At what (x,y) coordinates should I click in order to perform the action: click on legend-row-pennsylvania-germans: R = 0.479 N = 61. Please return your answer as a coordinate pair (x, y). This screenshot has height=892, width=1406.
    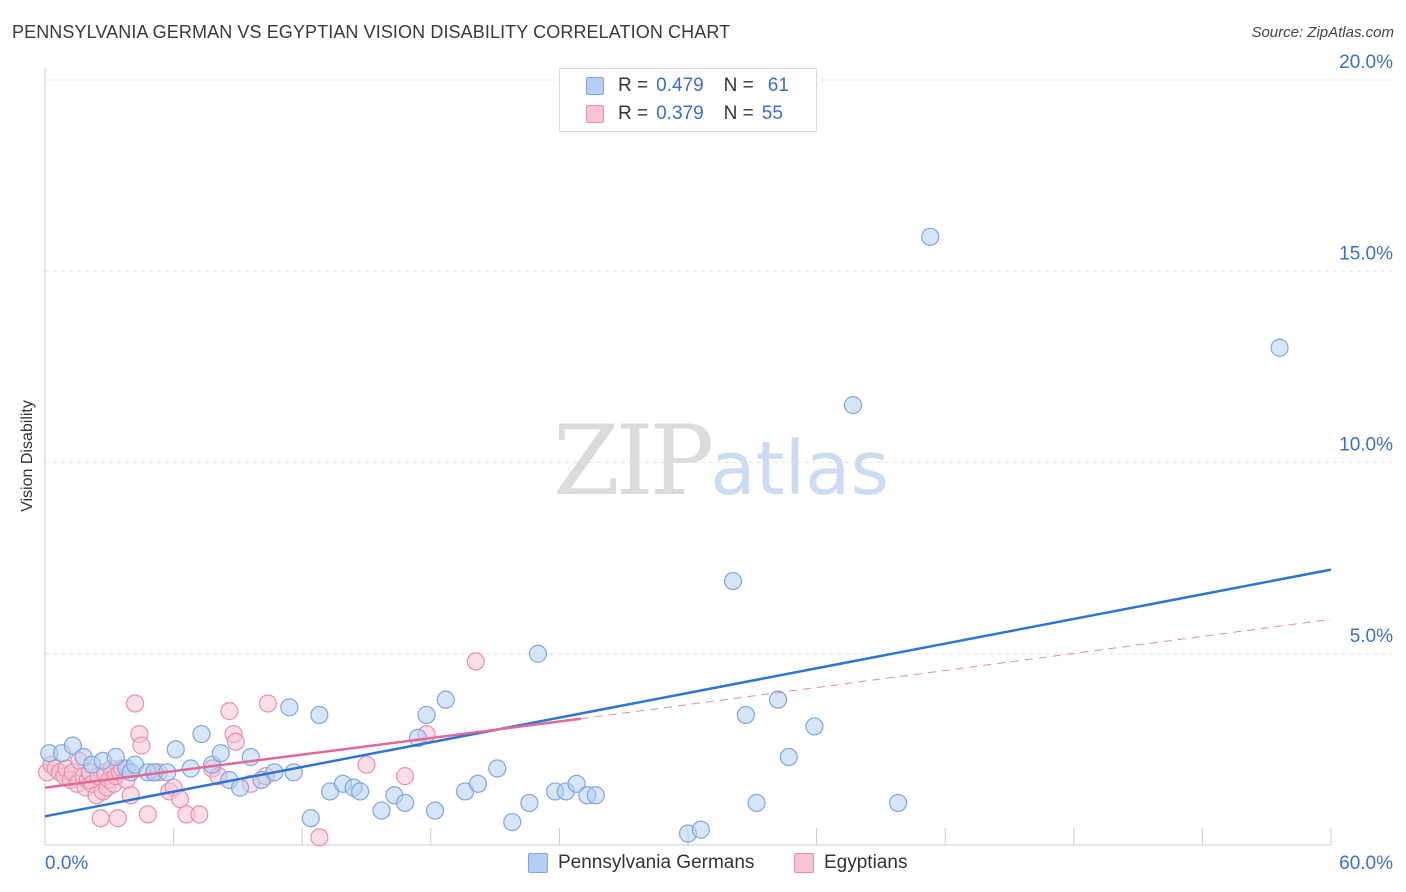
    Looking at the image, I should click on (687, 86).